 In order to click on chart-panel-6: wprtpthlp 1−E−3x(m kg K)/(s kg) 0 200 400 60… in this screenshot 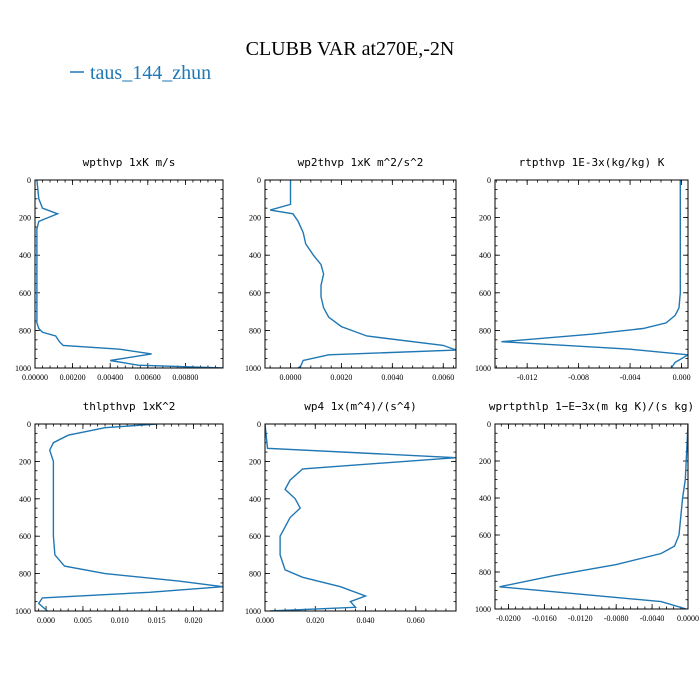, I will do `click(587, 511)`.